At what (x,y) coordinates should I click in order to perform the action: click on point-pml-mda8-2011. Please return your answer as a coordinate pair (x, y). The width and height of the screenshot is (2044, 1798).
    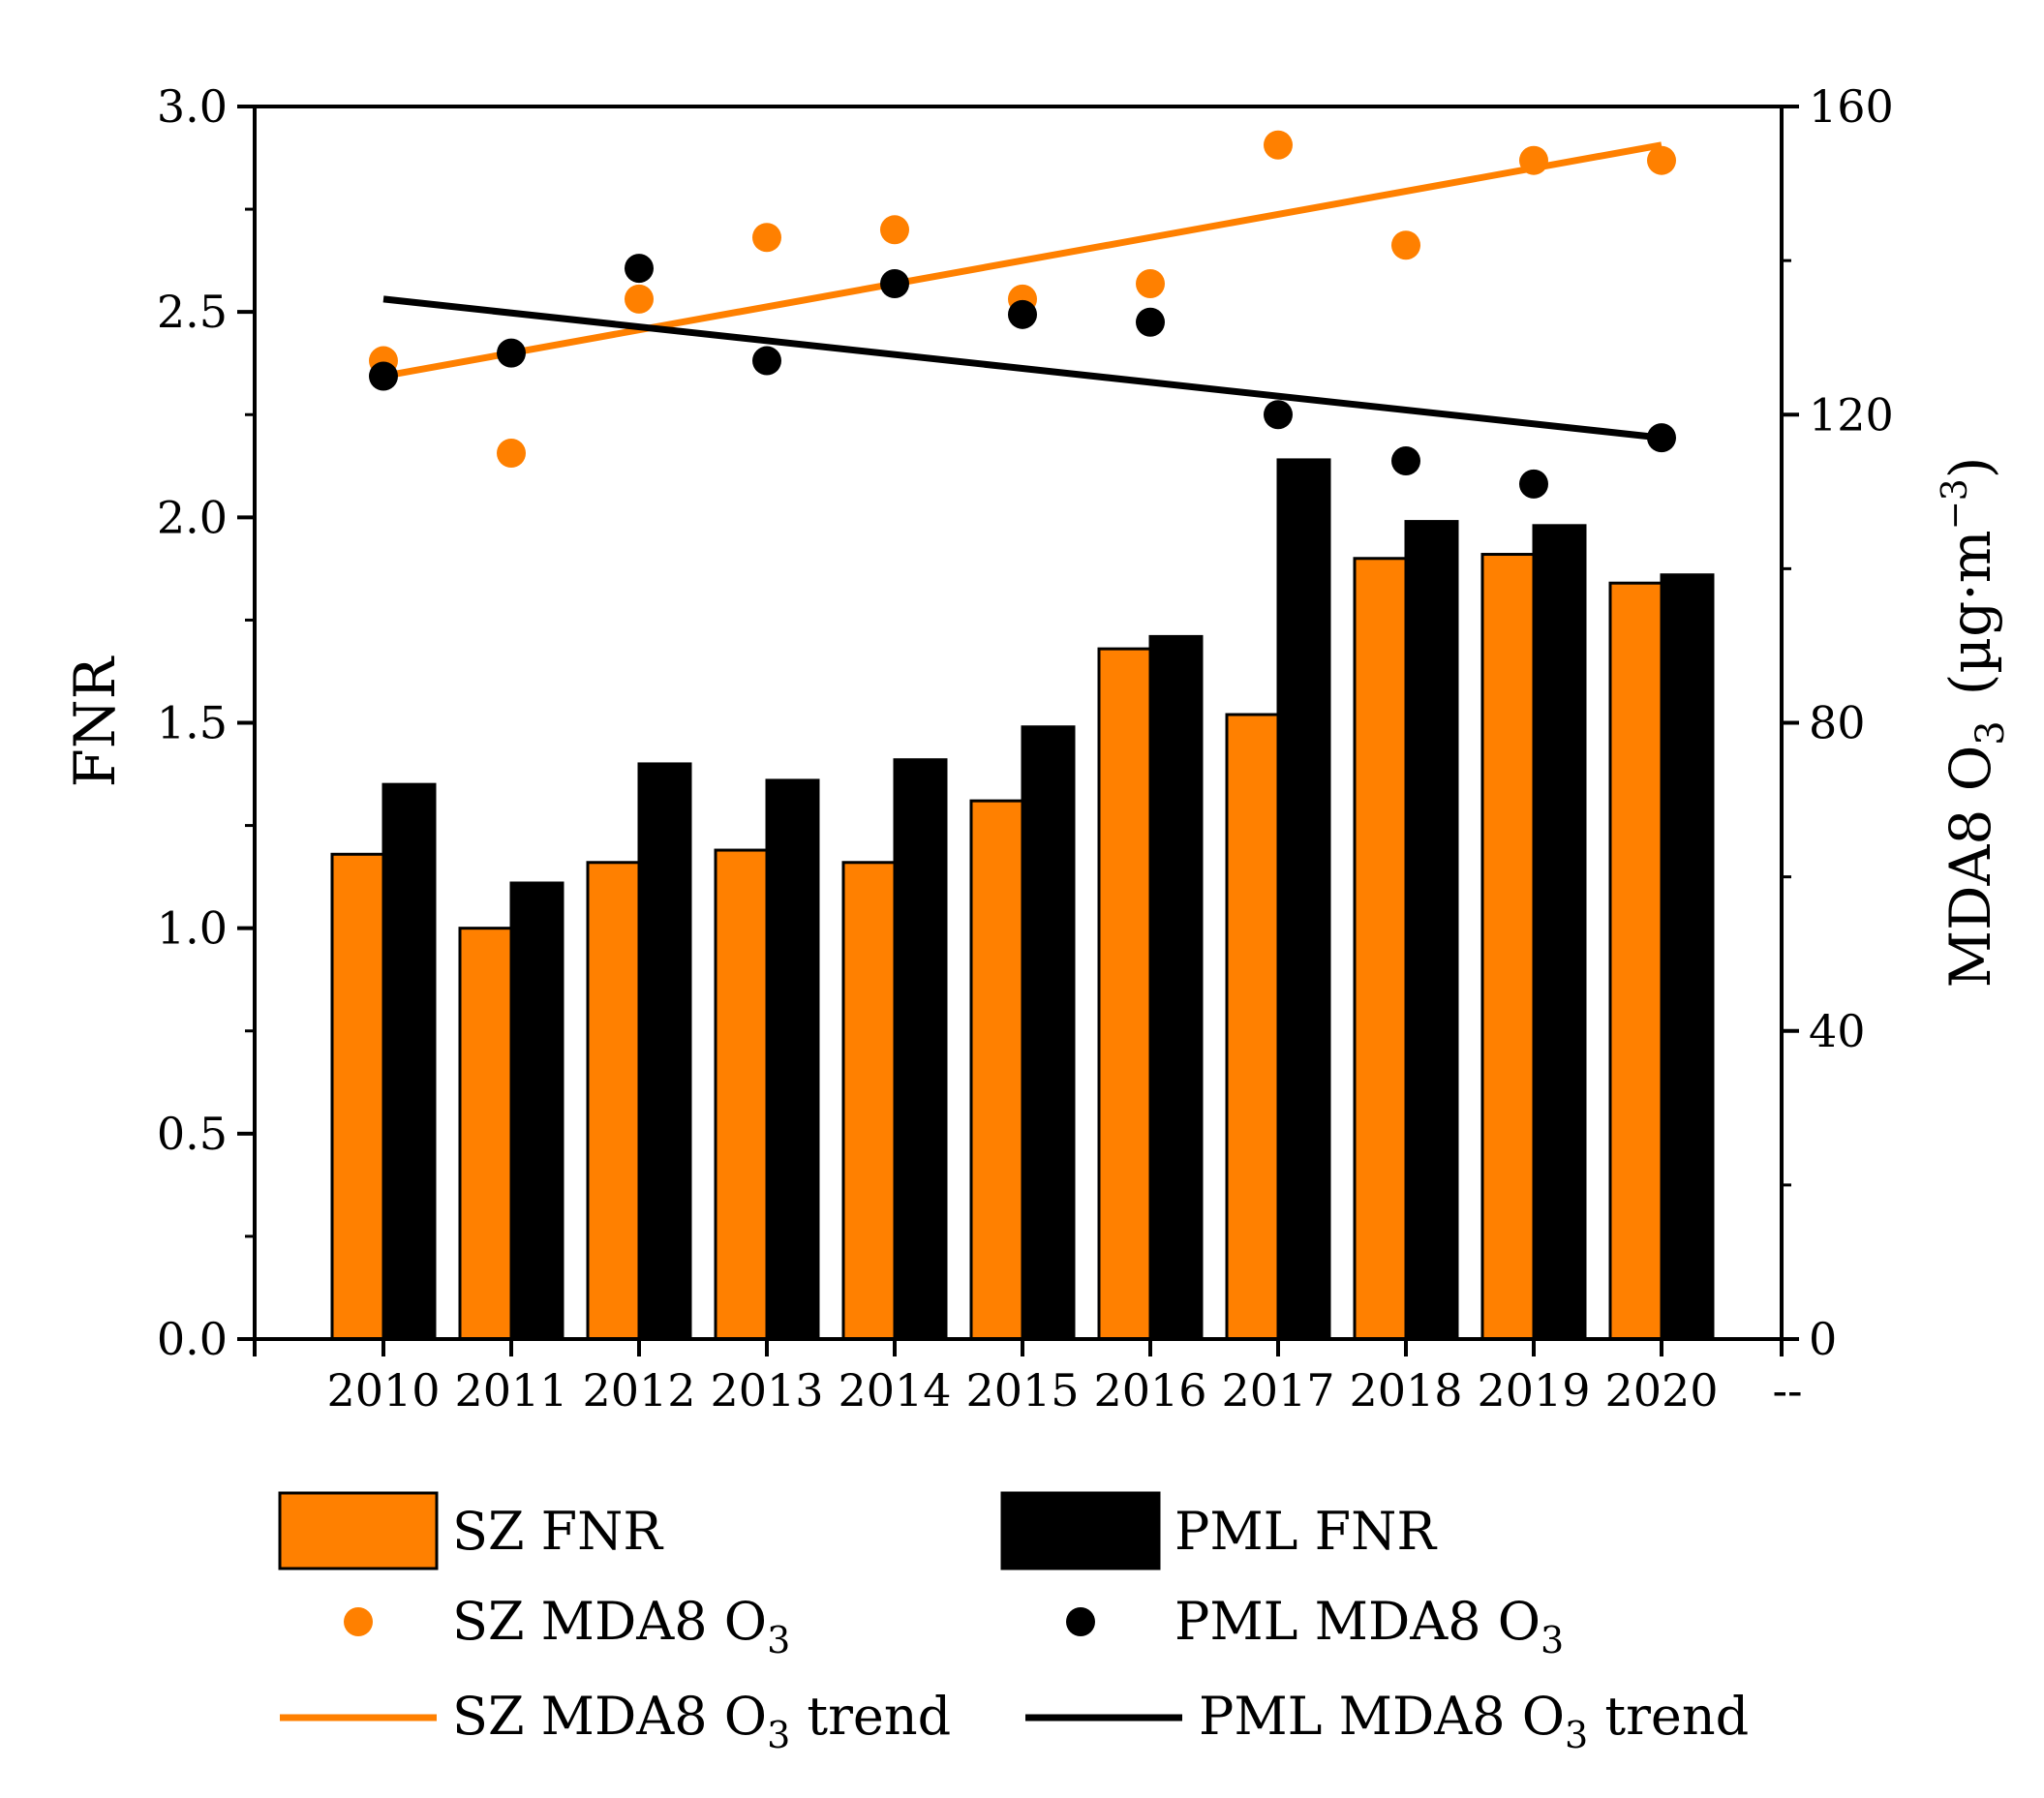
    Looking at the image, I should click on (511, 353).